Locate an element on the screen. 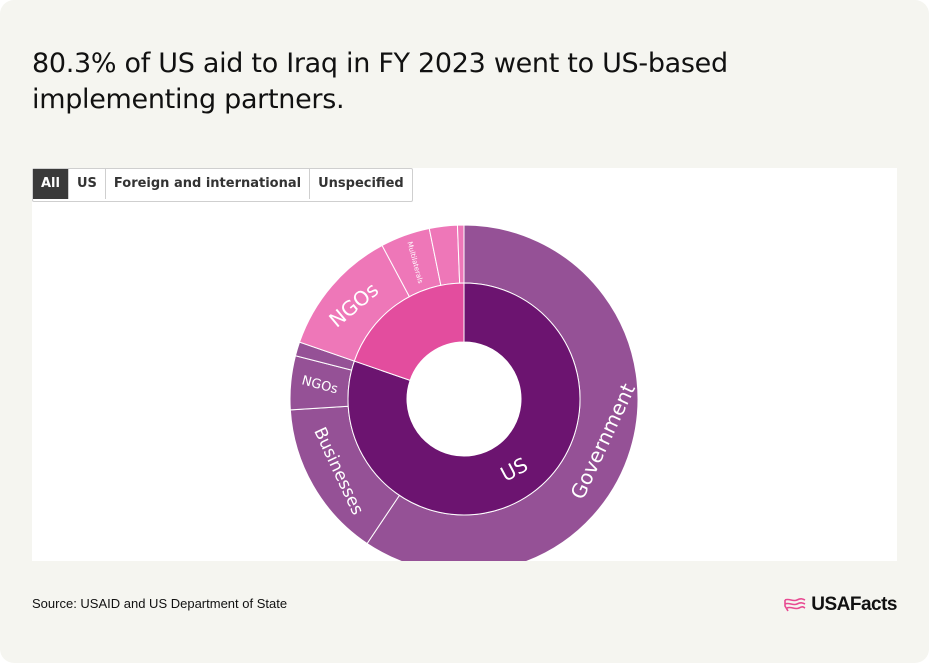 This screenshot has height=663, width=929. tab-unspecified: Unspecified is located at coordinates (361, 183).